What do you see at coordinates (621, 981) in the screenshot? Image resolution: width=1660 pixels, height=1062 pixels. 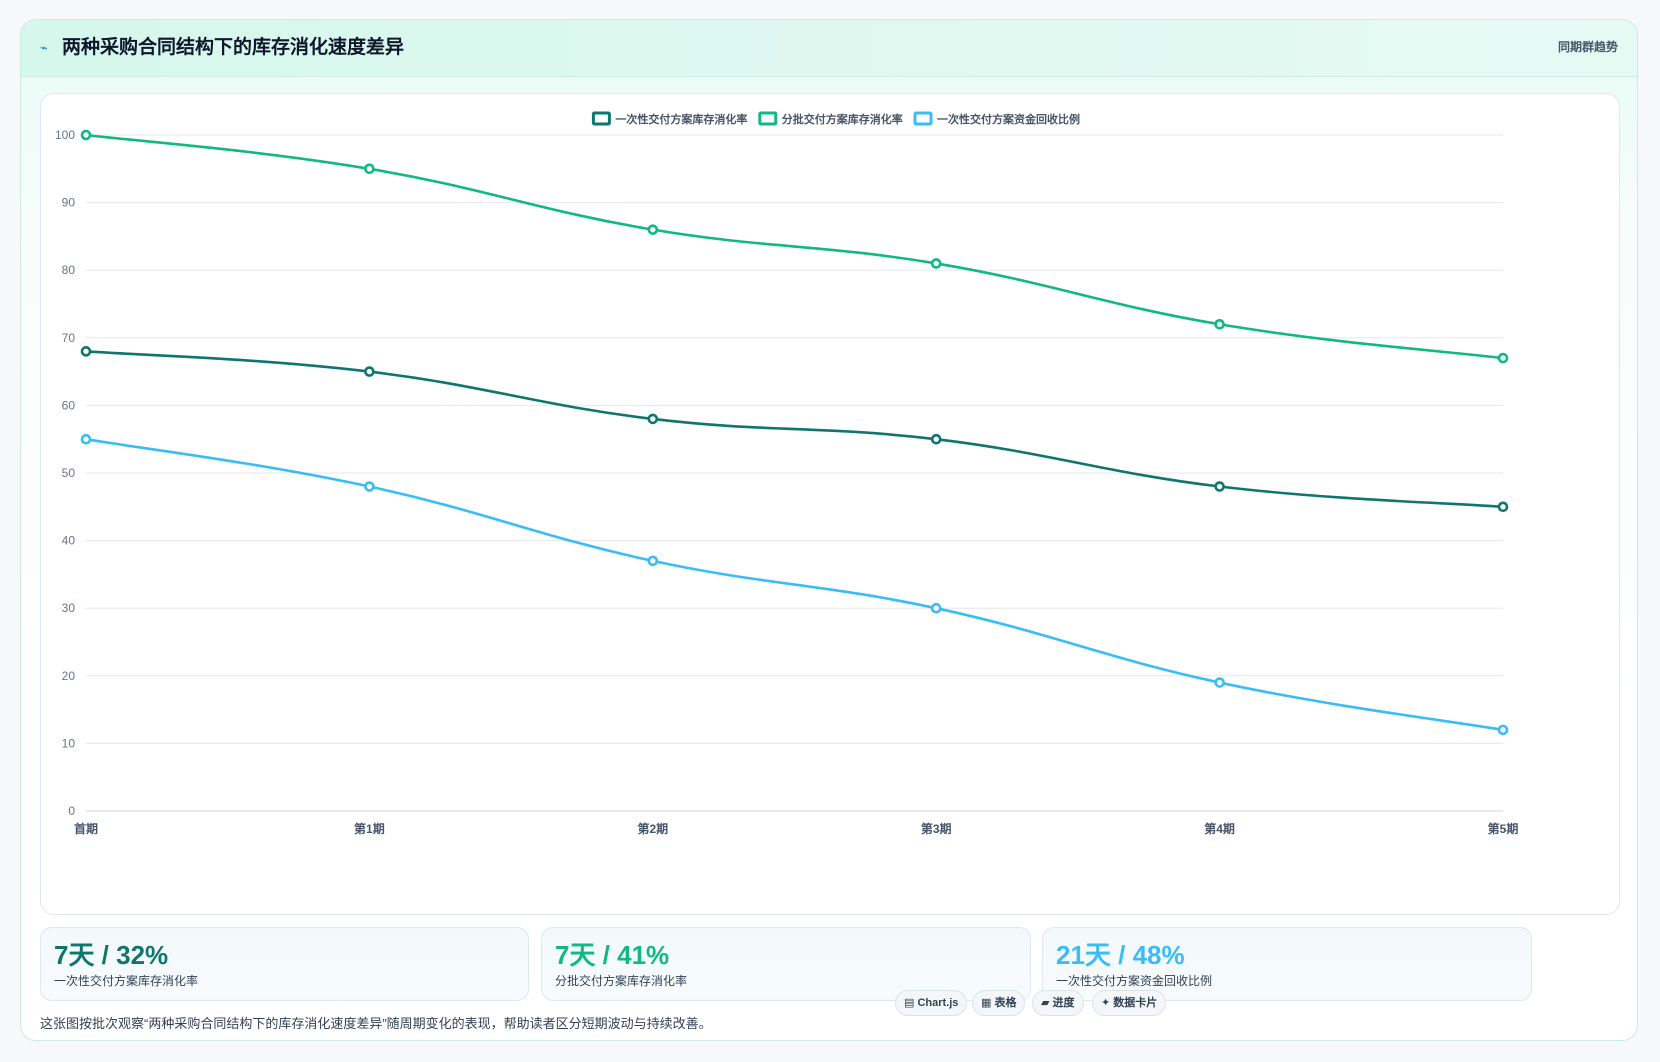 I see `stat-label: 分批交付方案库存消化率` at bounding box center [621, 981].